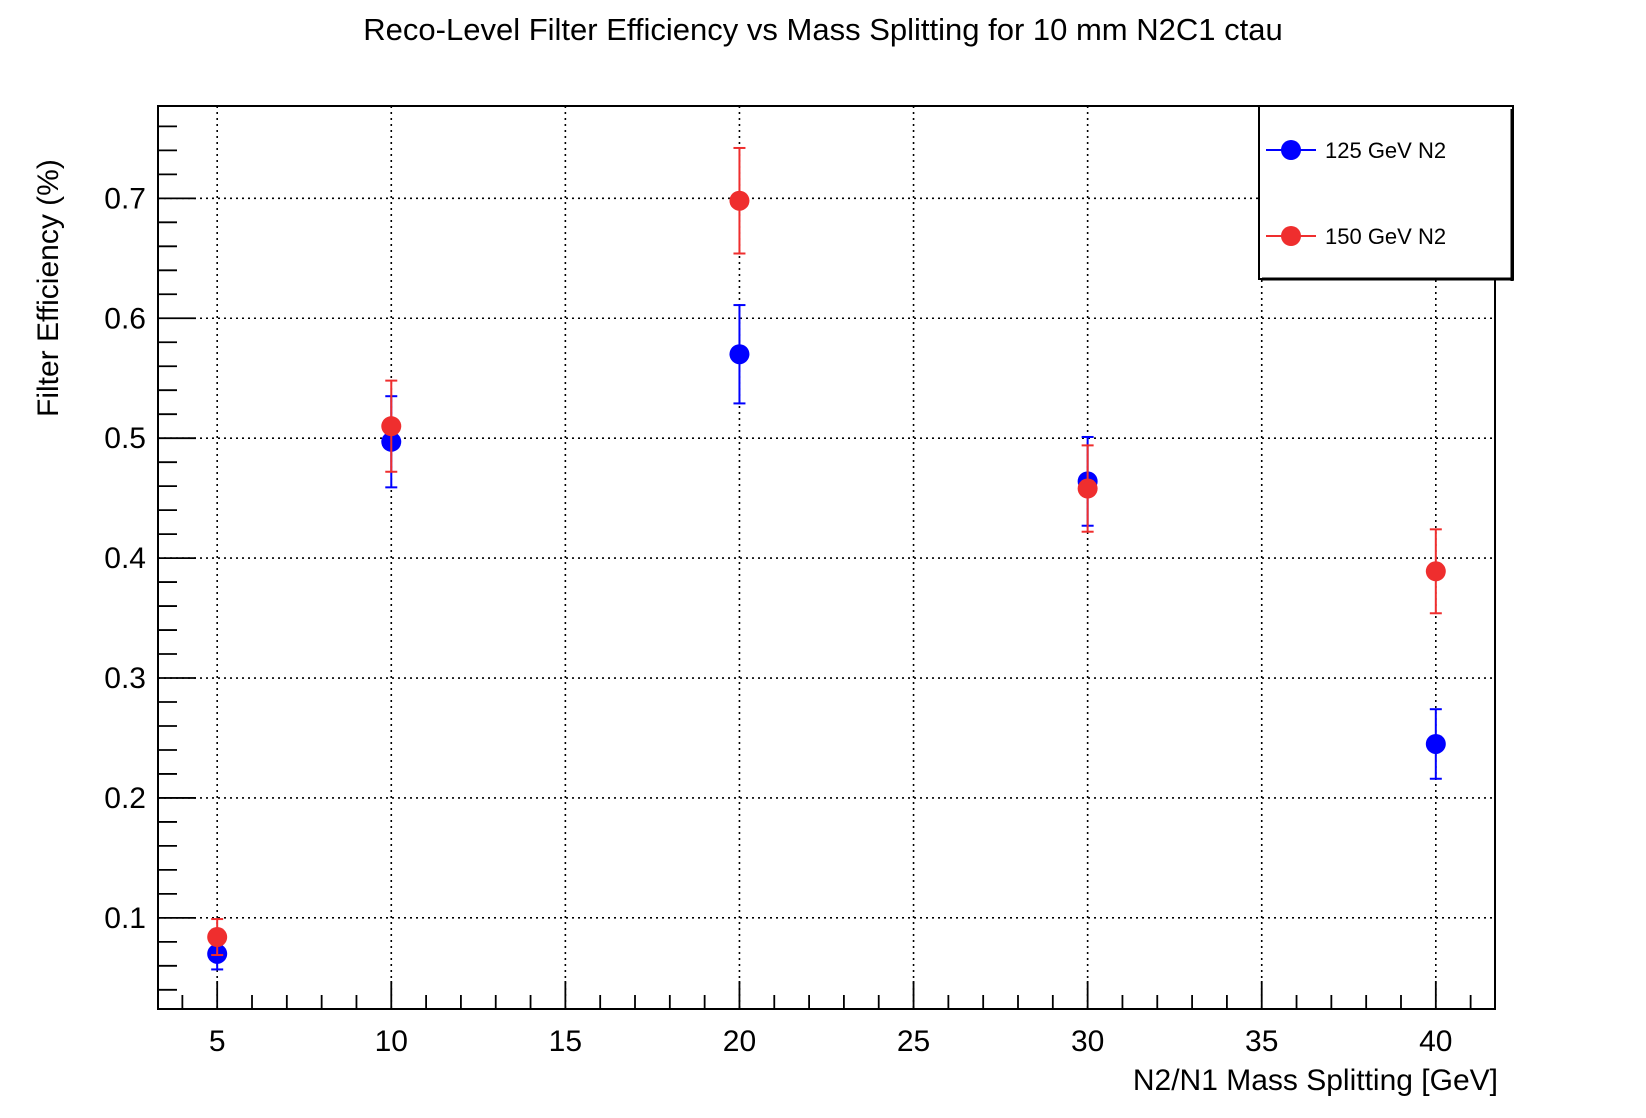  I want to click on y-tick-label: 0.6, so click(125, 318).